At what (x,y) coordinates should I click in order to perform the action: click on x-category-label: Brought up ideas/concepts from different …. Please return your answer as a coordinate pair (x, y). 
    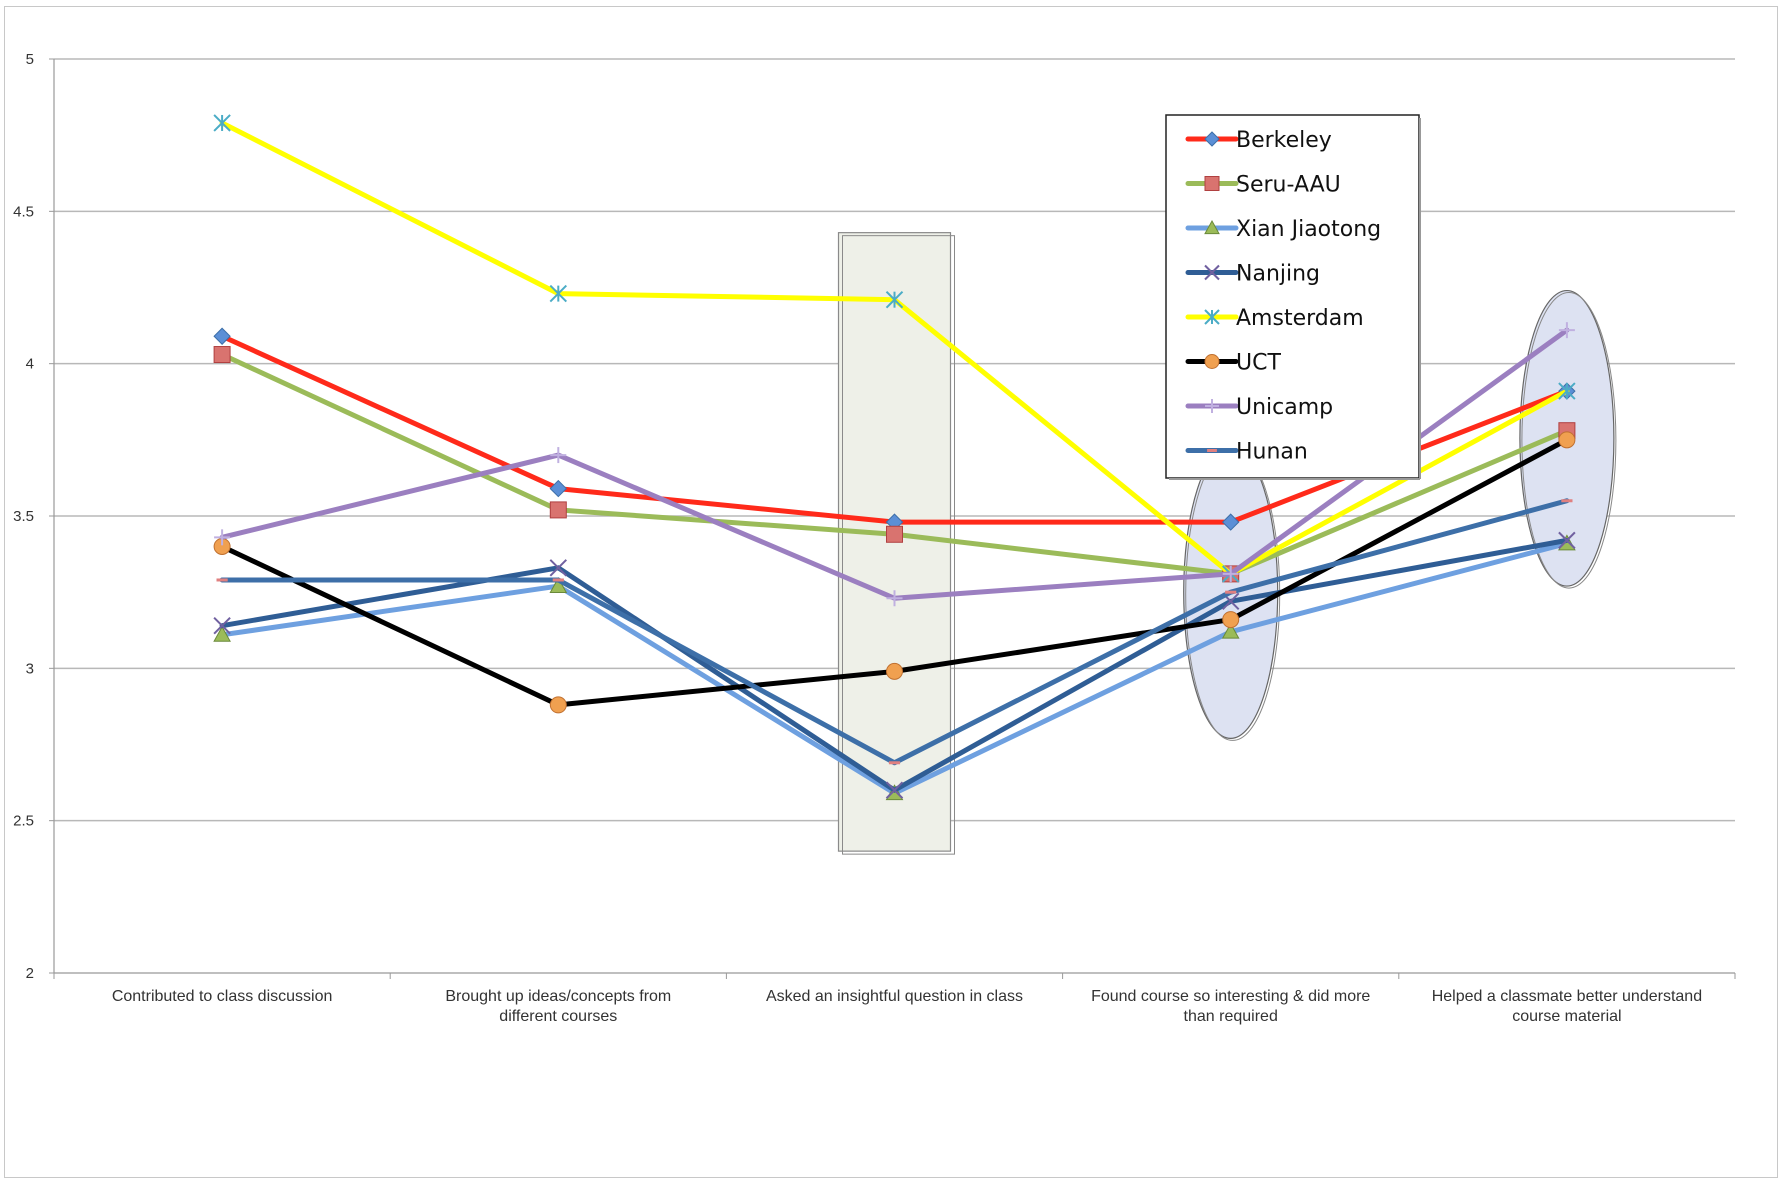
    Looking at the image, I should click on (558, 1006).